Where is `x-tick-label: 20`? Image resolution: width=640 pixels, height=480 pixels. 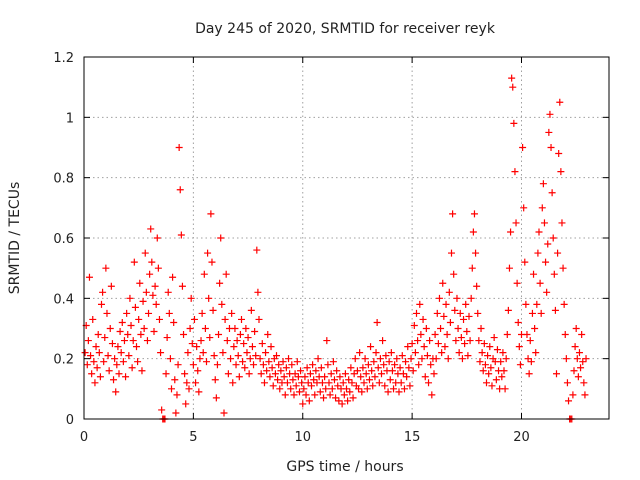
x-tick-label: 20 is located at coordinates (521, 437).